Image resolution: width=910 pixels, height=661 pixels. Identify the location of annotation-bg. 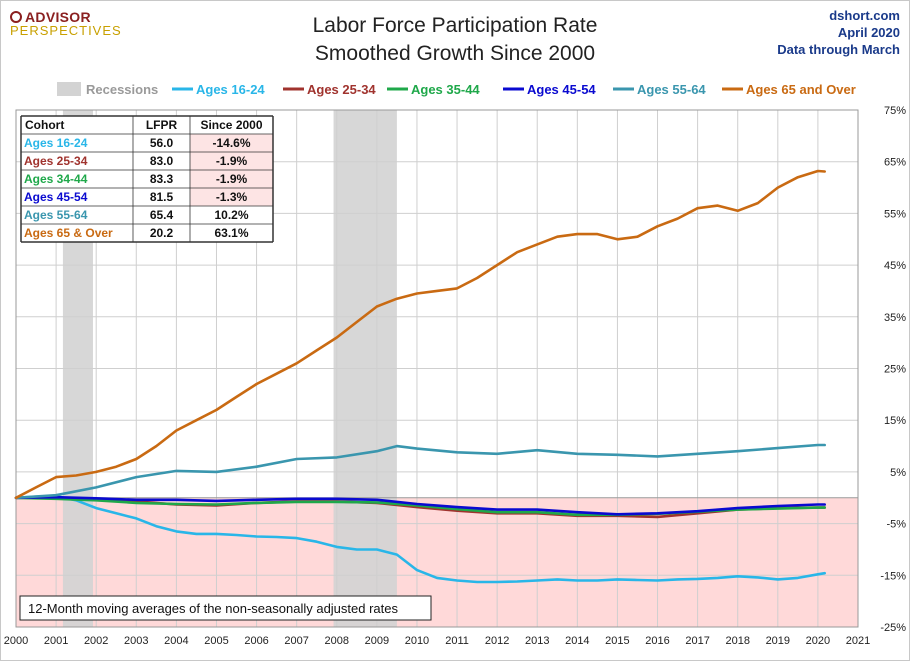
(225, 608).